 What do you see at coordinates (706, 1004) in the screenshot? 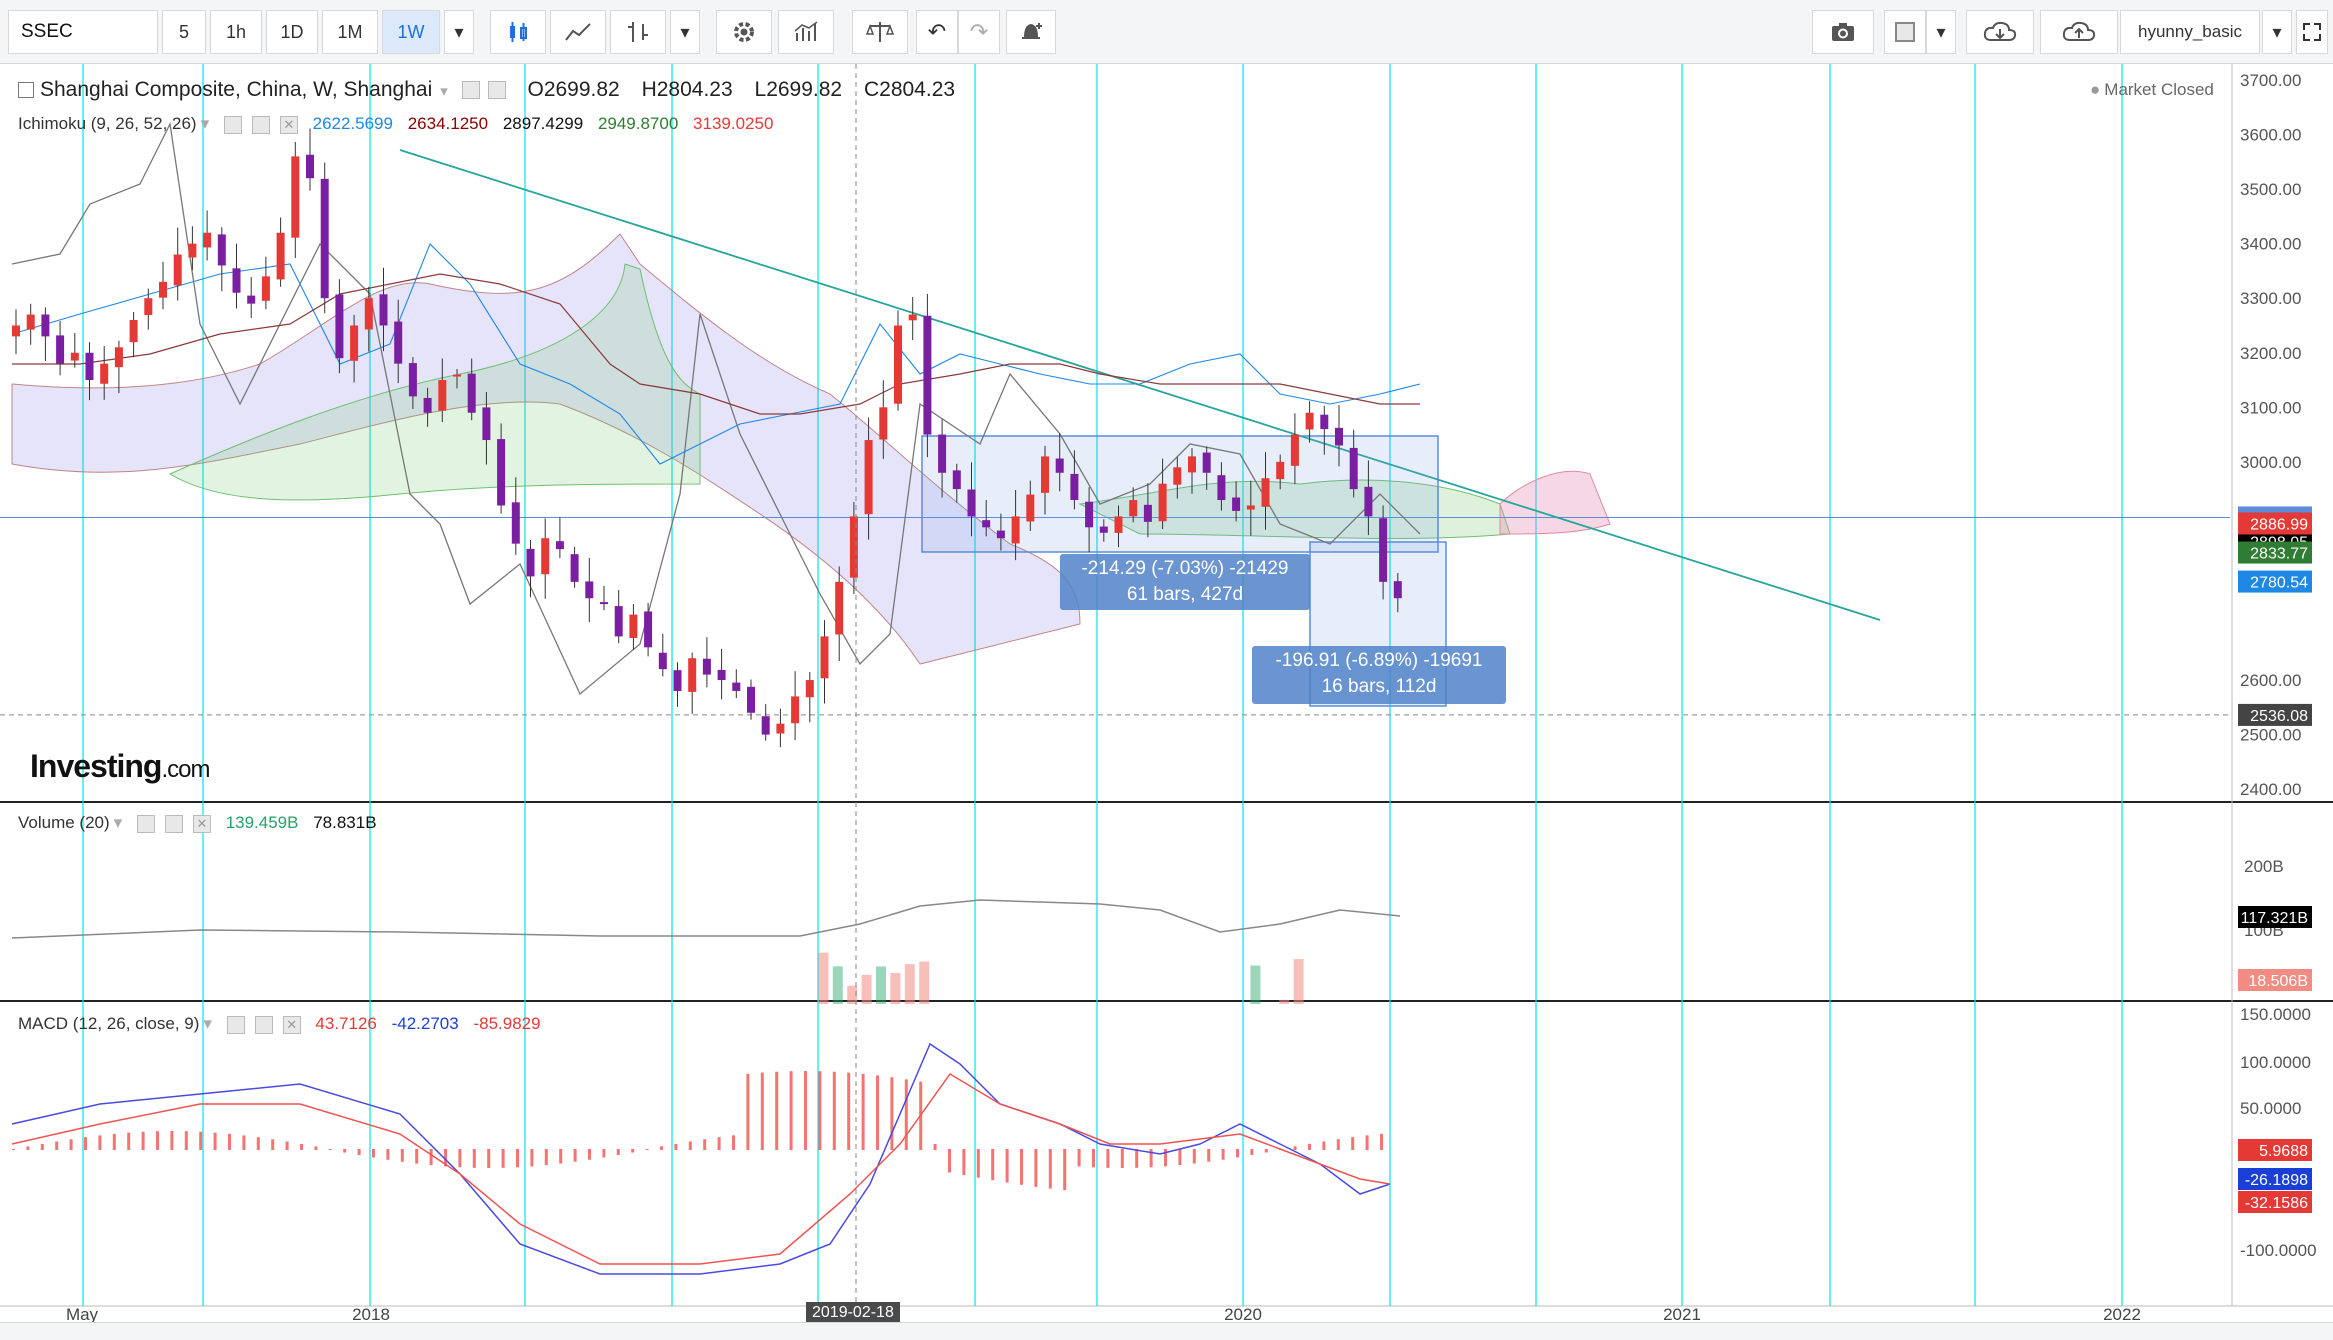
I see `volume-pane` at bounding box center [706, 1004].